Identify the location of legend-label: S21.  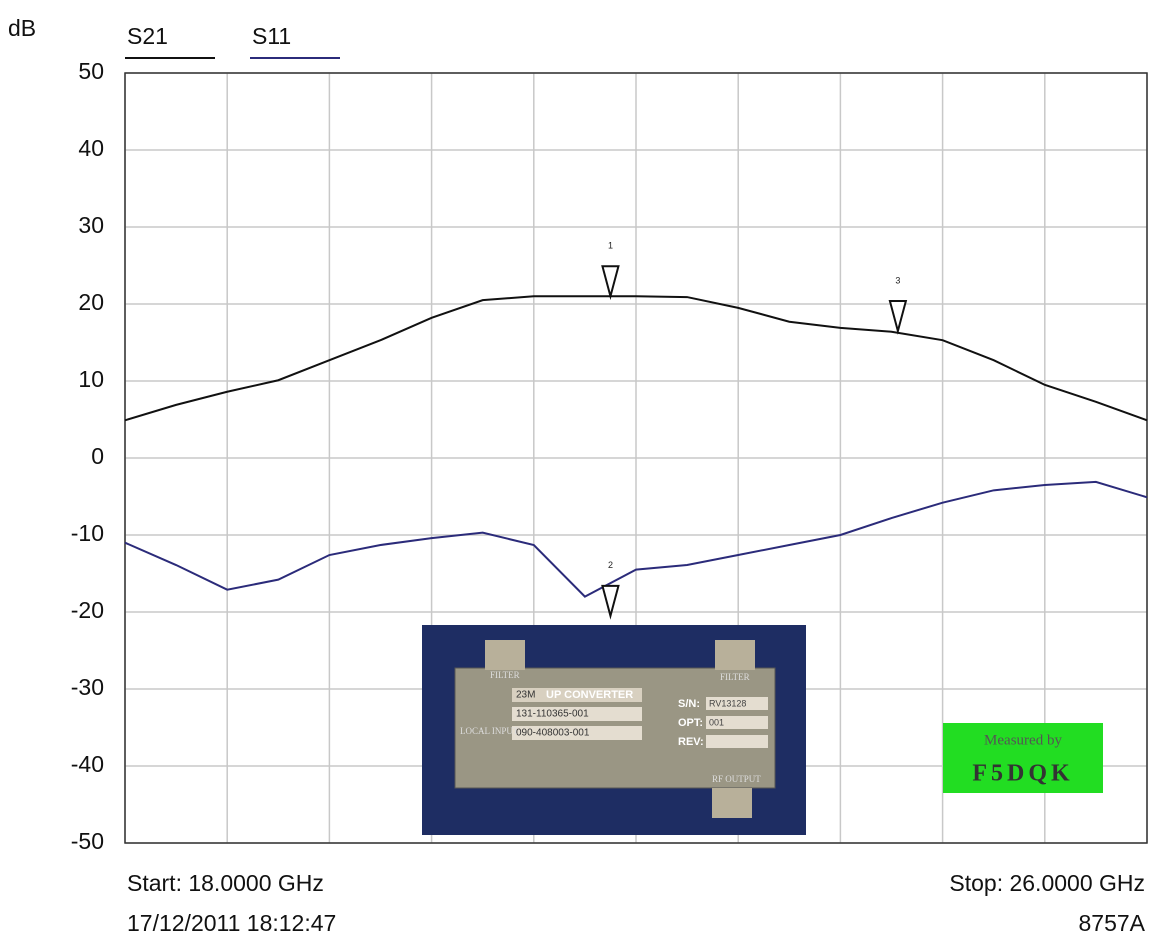
(147, 36).